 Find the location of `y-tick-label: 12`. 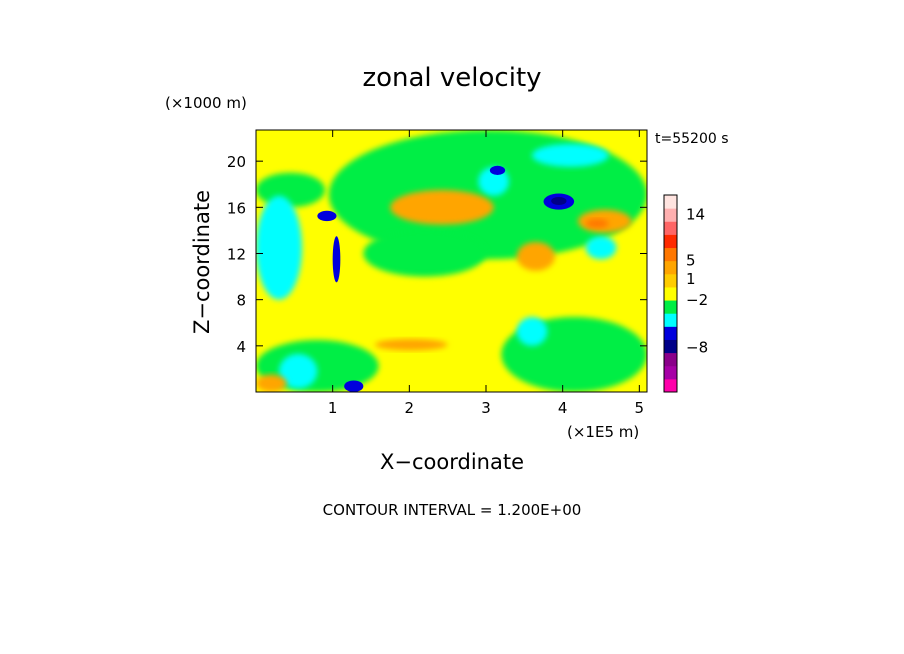

y-tick-label: 12 is located at coordinates (236, 254).